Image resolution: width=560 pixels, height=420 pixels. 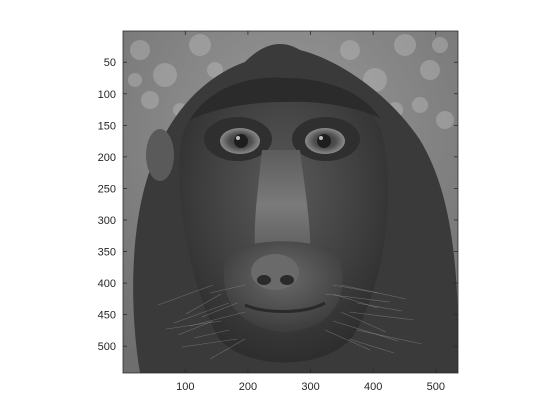 I want to click on mouth, so click(x=285, y=307).